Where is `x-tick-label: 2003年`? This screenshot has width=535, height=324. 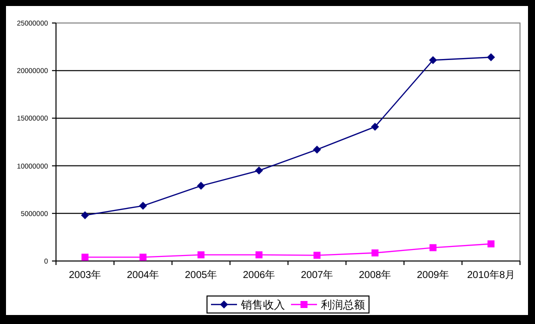 x-tick-label: 2003年 is located at coordinates (85, 275).